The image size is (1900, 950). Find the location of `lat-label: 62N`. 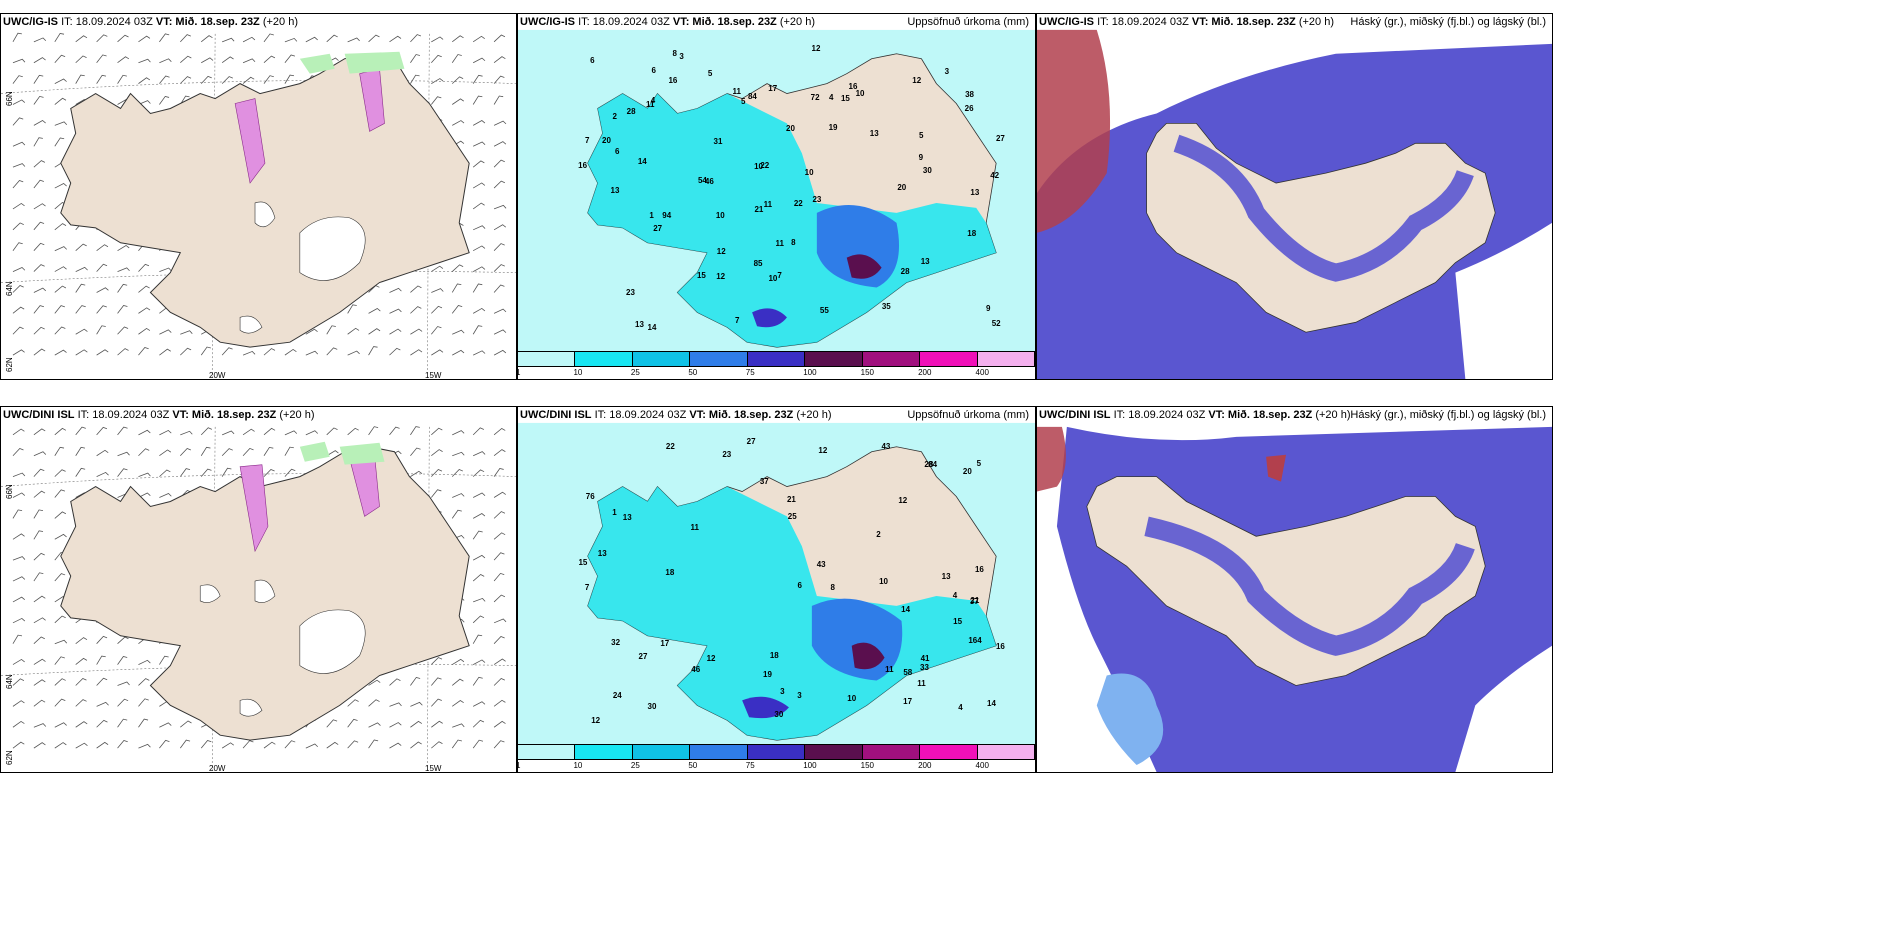

lat-label: 62N is located at coordinates (9, 757).